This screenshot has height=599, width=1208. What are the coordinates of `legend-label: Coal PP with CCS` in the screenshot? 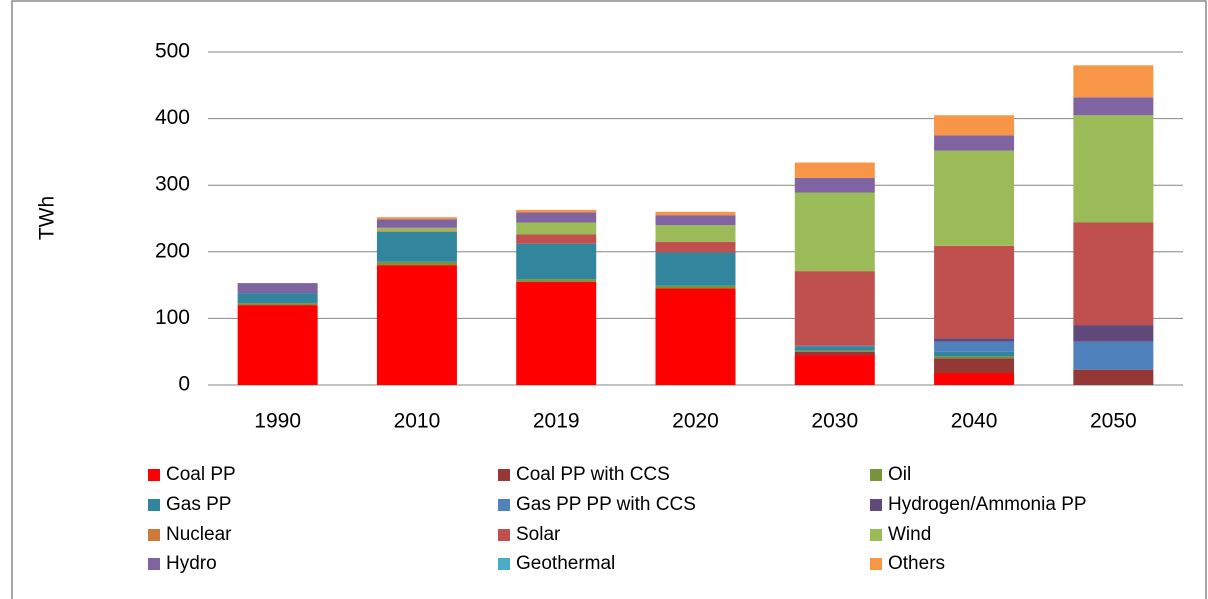 It's located at (593, 474).